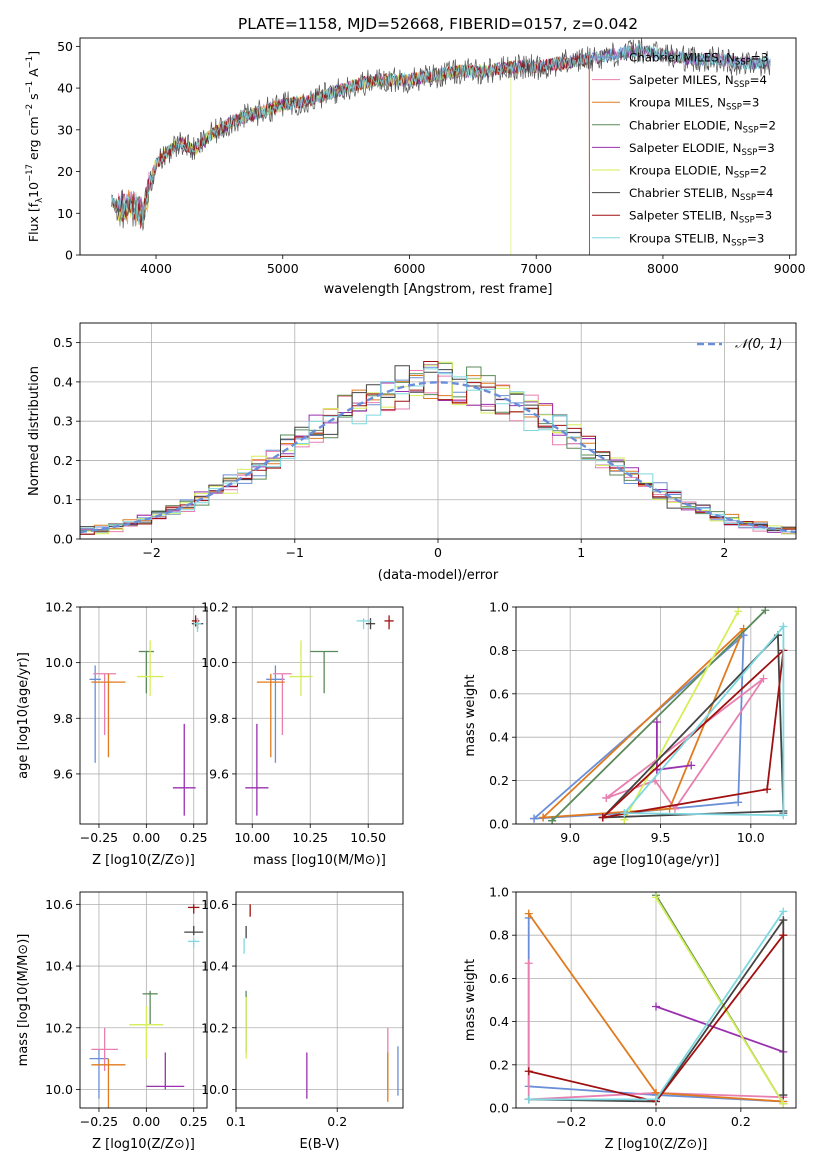  Describe the element at coordinates (30, 87) in the screenshot. I see `y-axis-label-part: −1` at that location.